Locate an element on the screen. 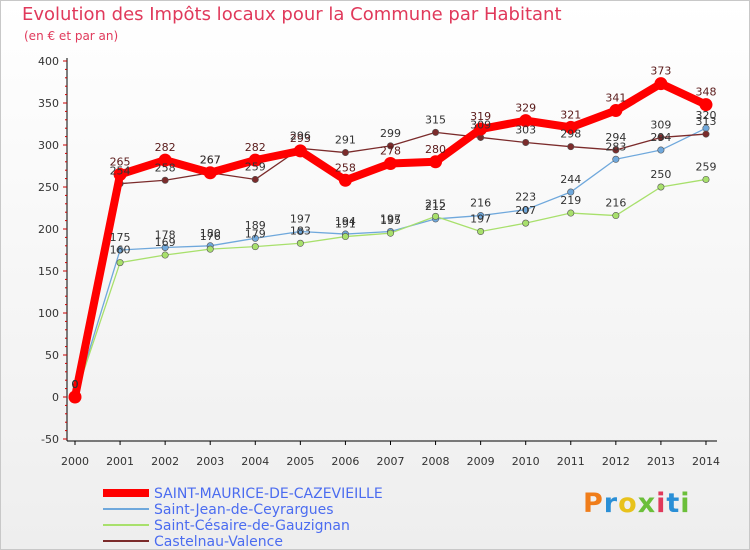 This screenshot has height=550, width=750. data-label: 319 is located at coordinates (480, 116).